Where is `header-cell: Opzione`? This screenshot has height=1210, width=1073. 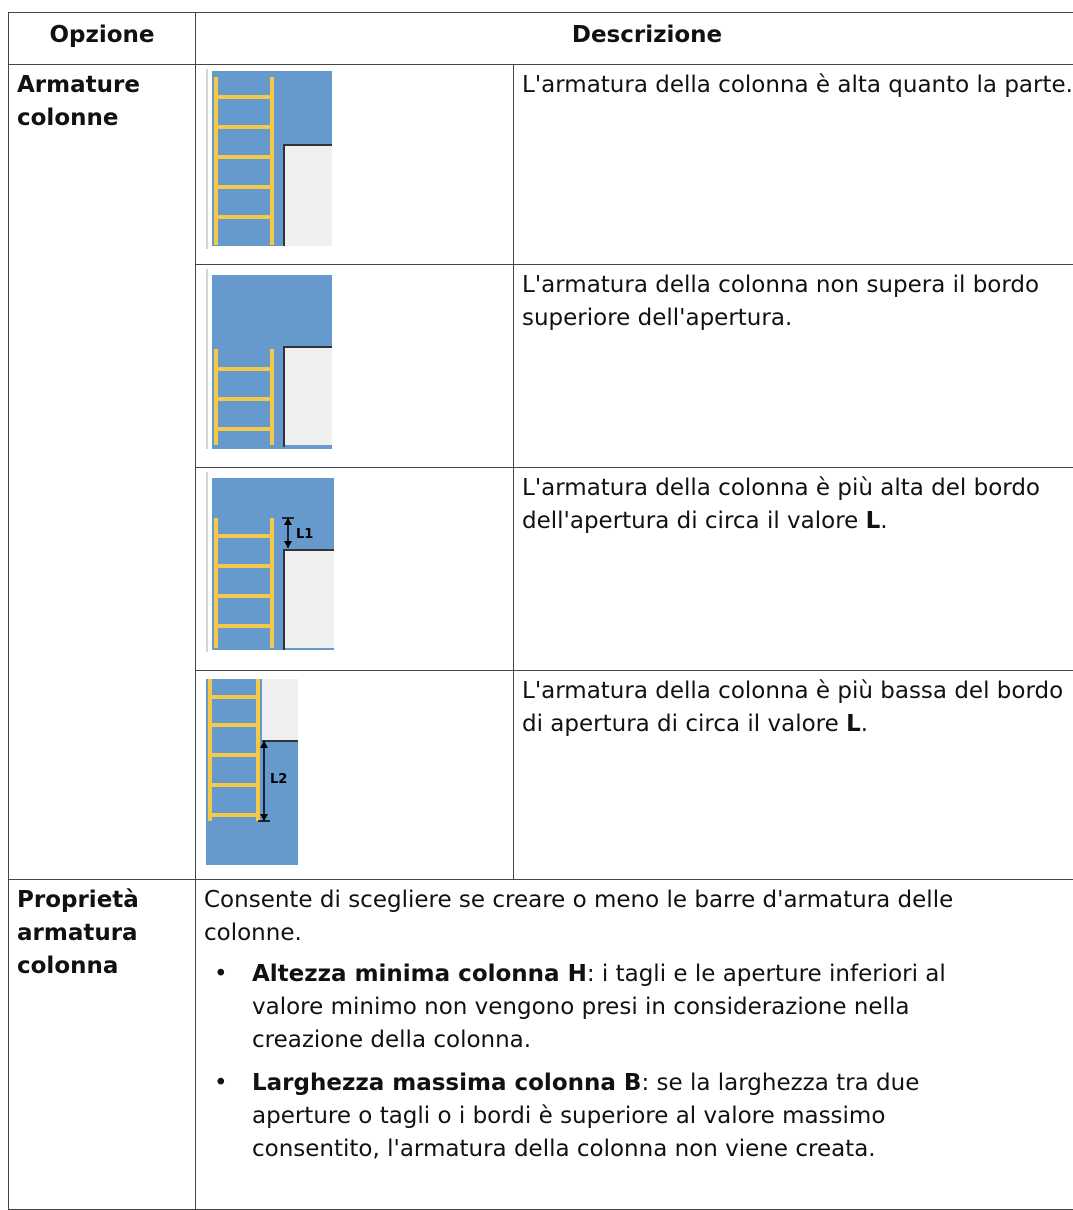 header-cell: Opzione is located at coordinates (102, 39).